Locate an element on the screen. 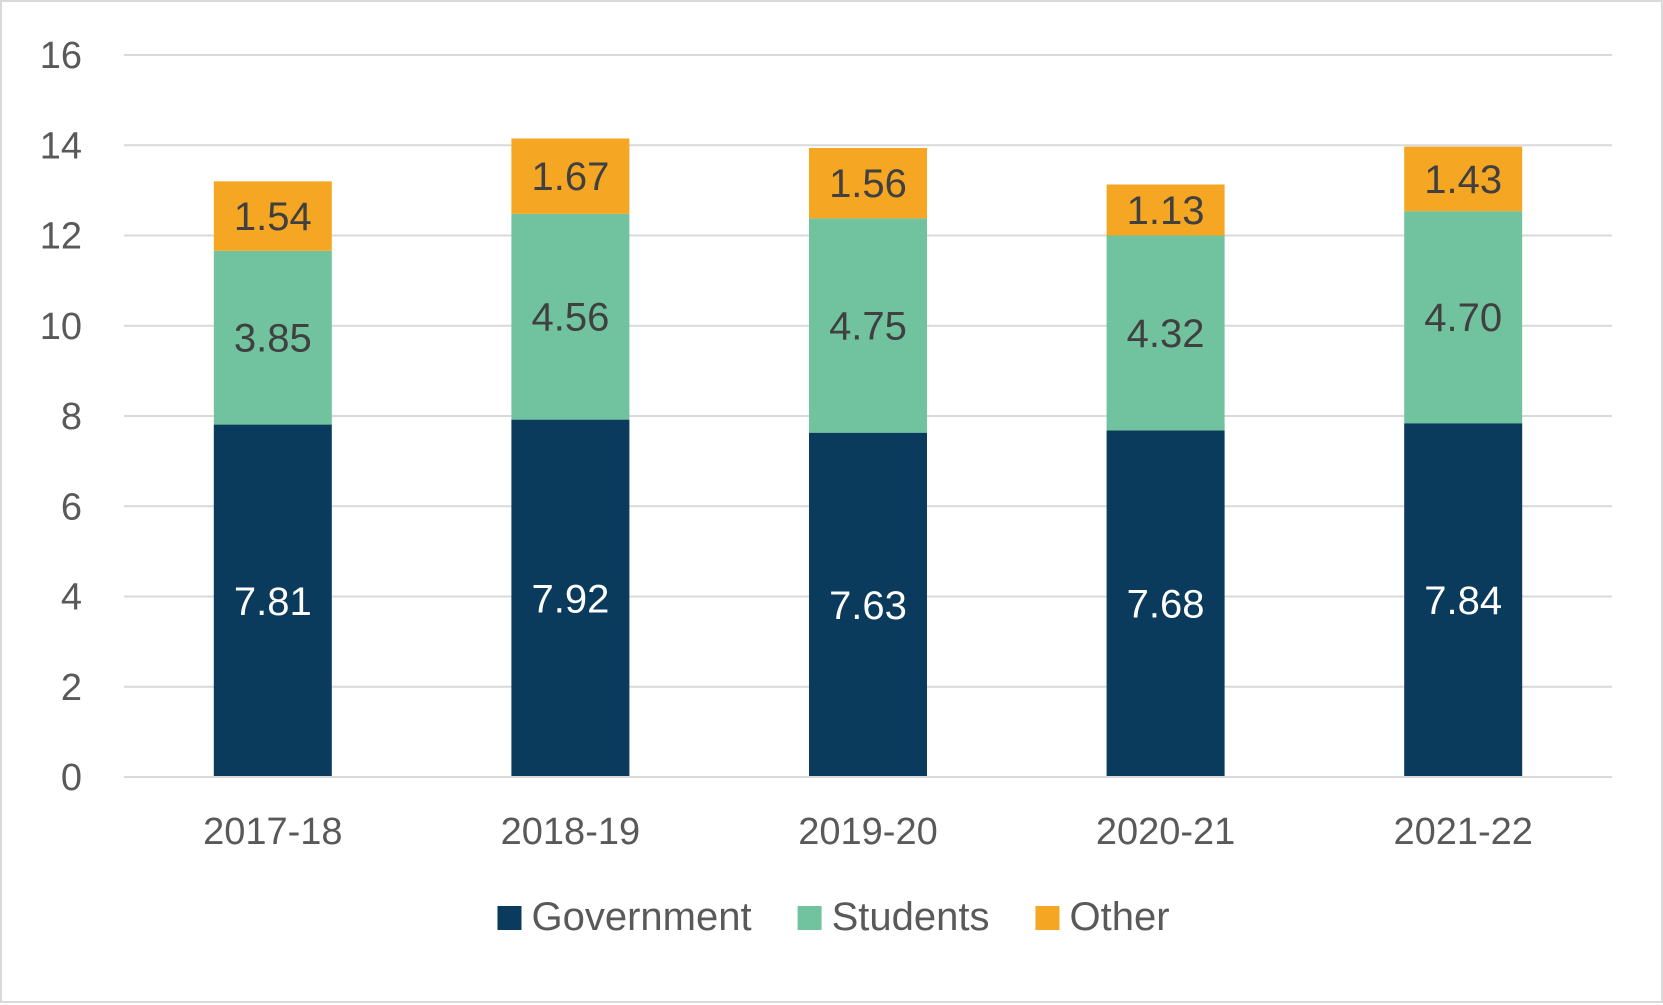 This screenshot has height=1005, width=1663. y-axis: 0 2 4 6 8 10 12 14 16 is located at coordinates (61, 417).